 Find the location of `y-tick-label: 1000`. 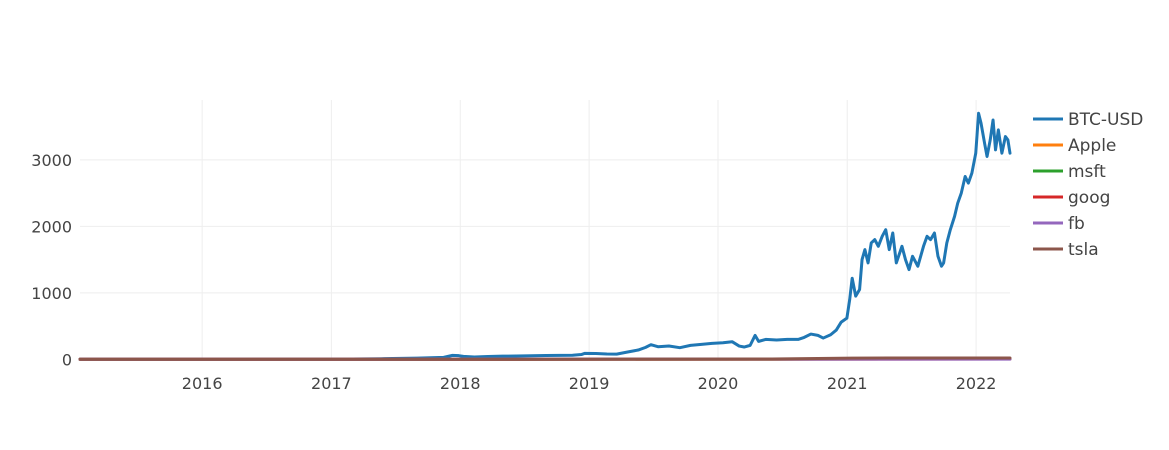

y-tick-label: 1000 is located at coordinates (51, 293).